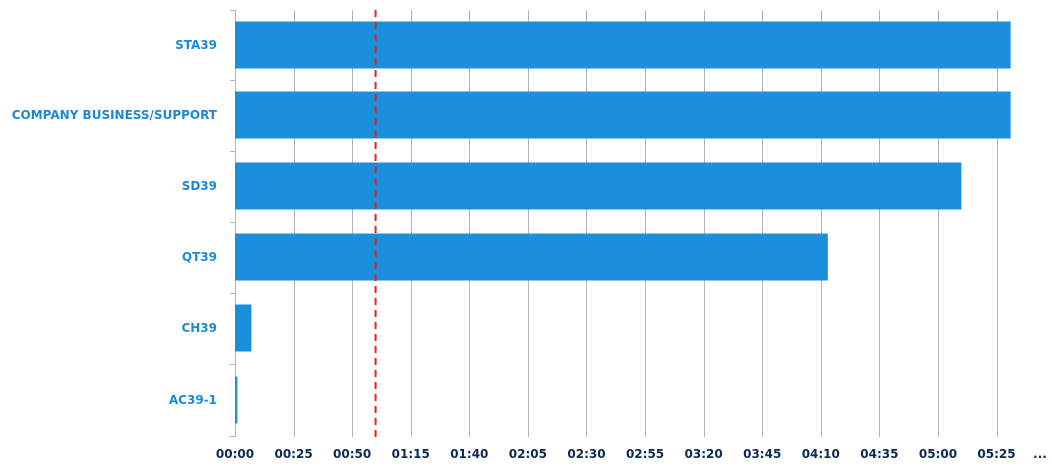 The width and height of the screenshot is (1052, 469). I want to click on x-tick-label-6: 02:30, so click(586, 454).